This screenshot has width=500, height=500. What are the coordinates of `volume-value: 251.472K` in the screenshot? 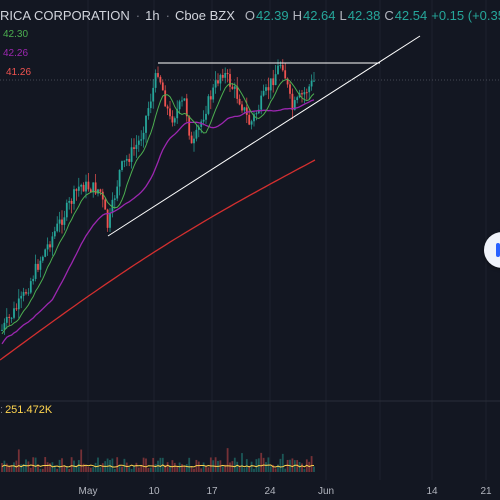 It's located at (29, 410).